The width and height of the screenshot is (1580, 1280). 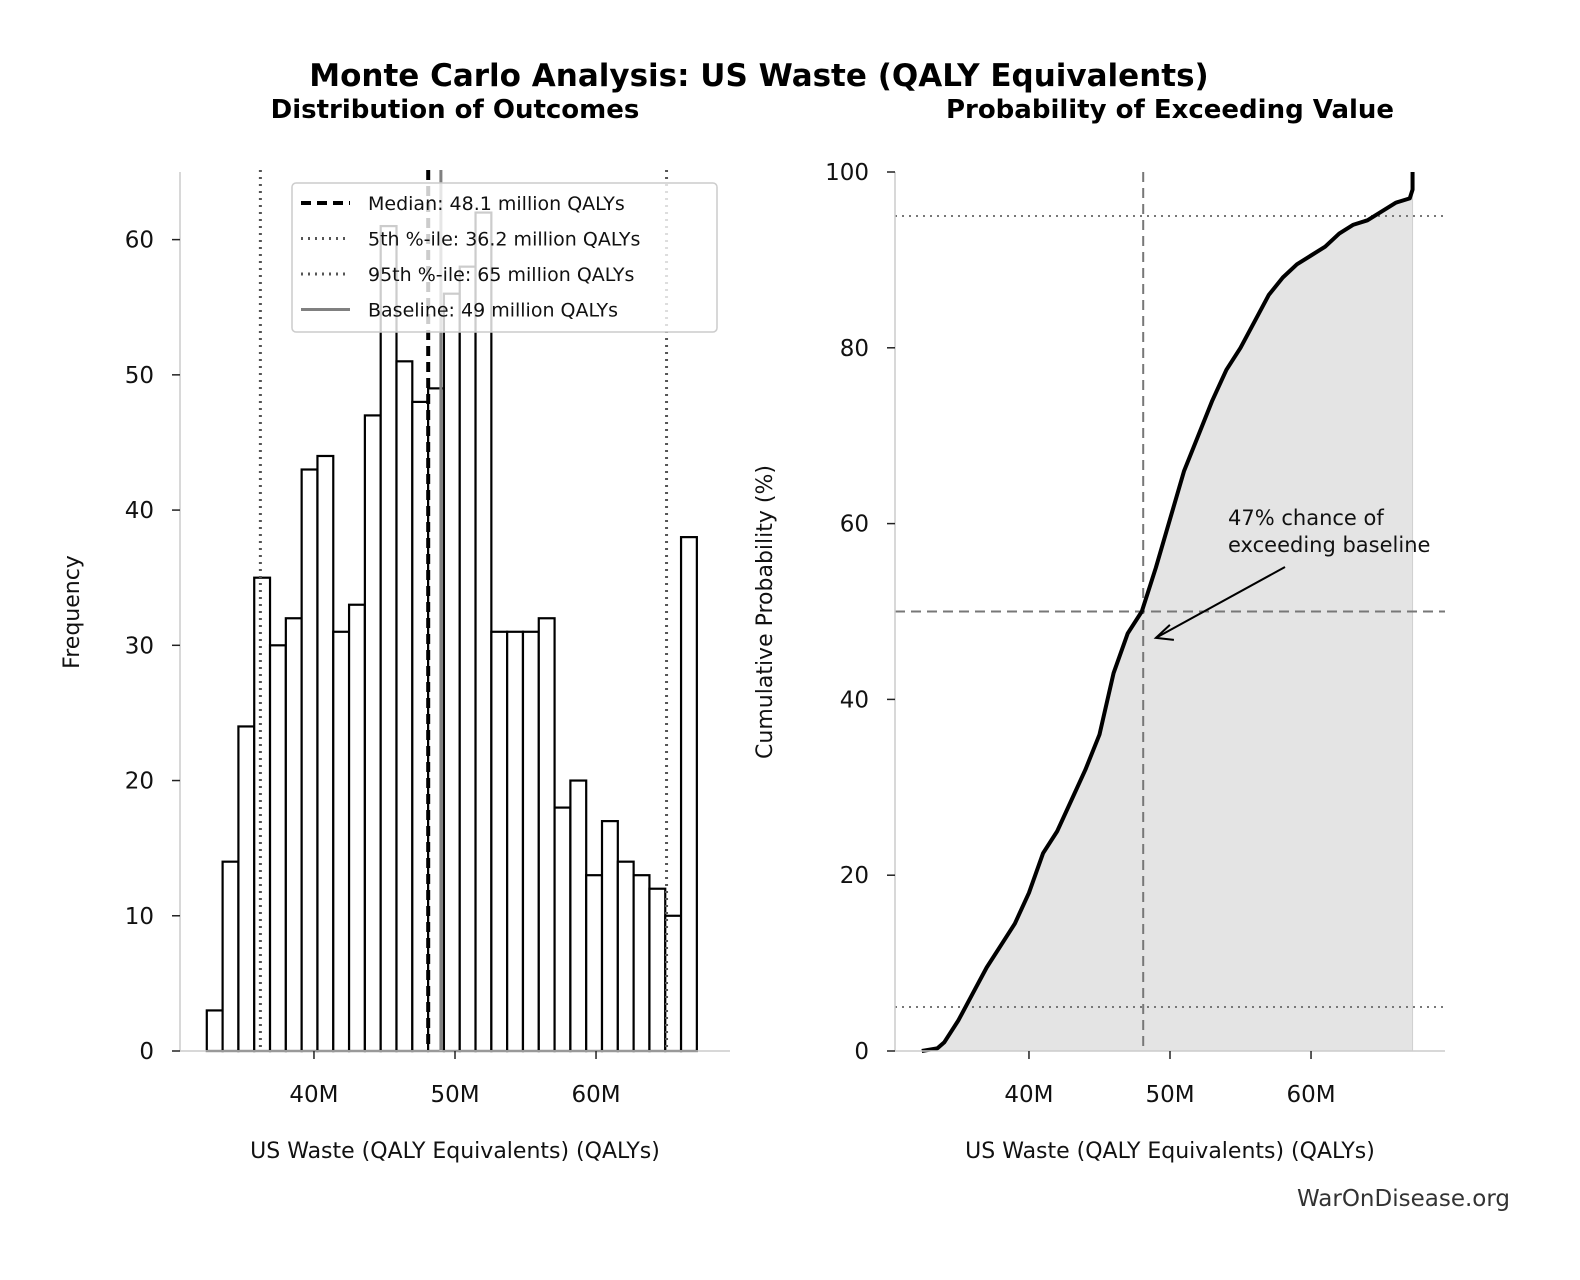 What do you see at coordinates (504, 240) in the screenshot?
I see `legend-label: 5th %-ile: 36.2 million QALYs` at bounding box center [504, 240].